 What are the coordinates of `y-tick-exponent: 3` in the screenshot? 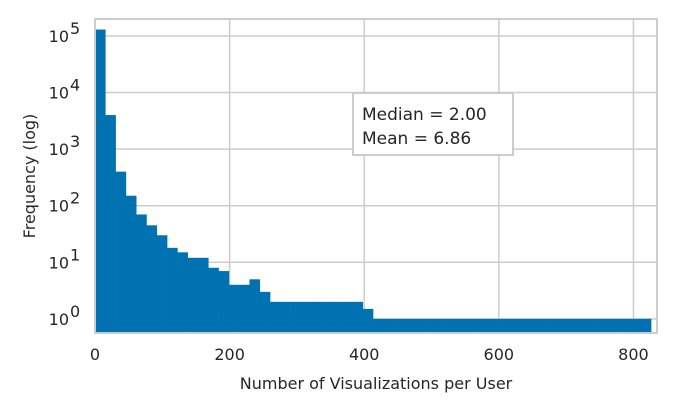 It's located at (75, 141).